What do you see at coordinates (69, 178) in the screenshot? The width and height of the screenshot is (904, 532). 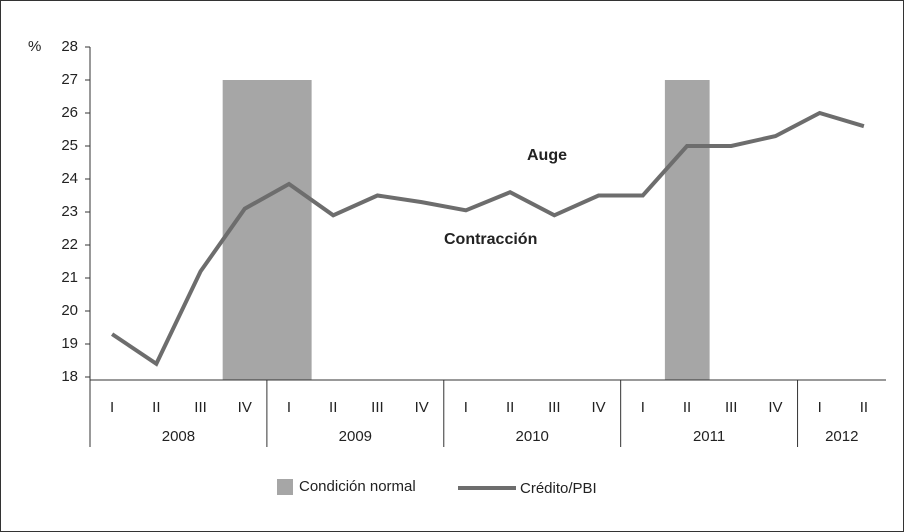 I see `y-tick-label: 24` at bounding box center [69, 178].